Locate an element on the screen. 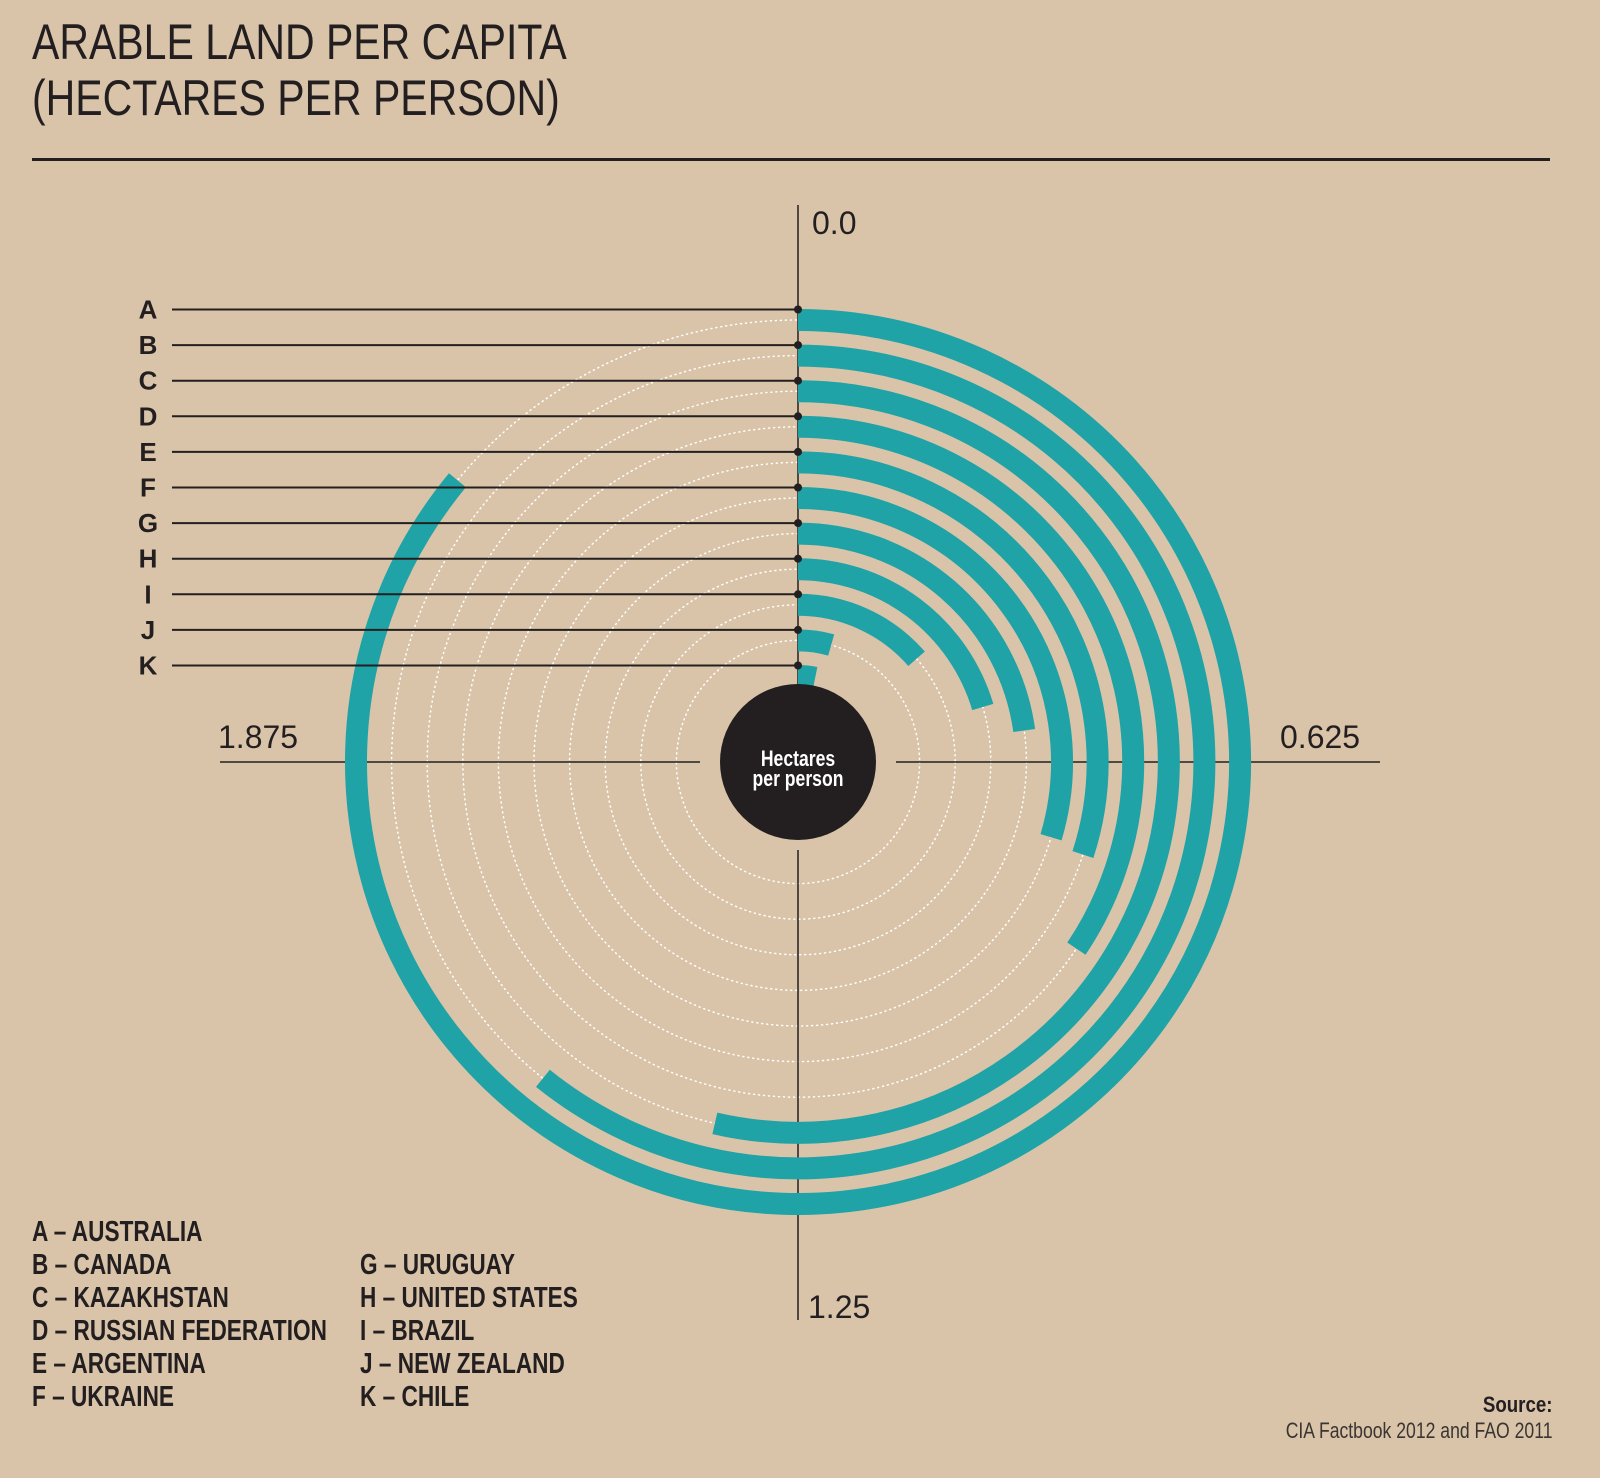 The width and height of the screenshot is (1600, 1478). leader-dot-J is located at coordinates (798, 629).